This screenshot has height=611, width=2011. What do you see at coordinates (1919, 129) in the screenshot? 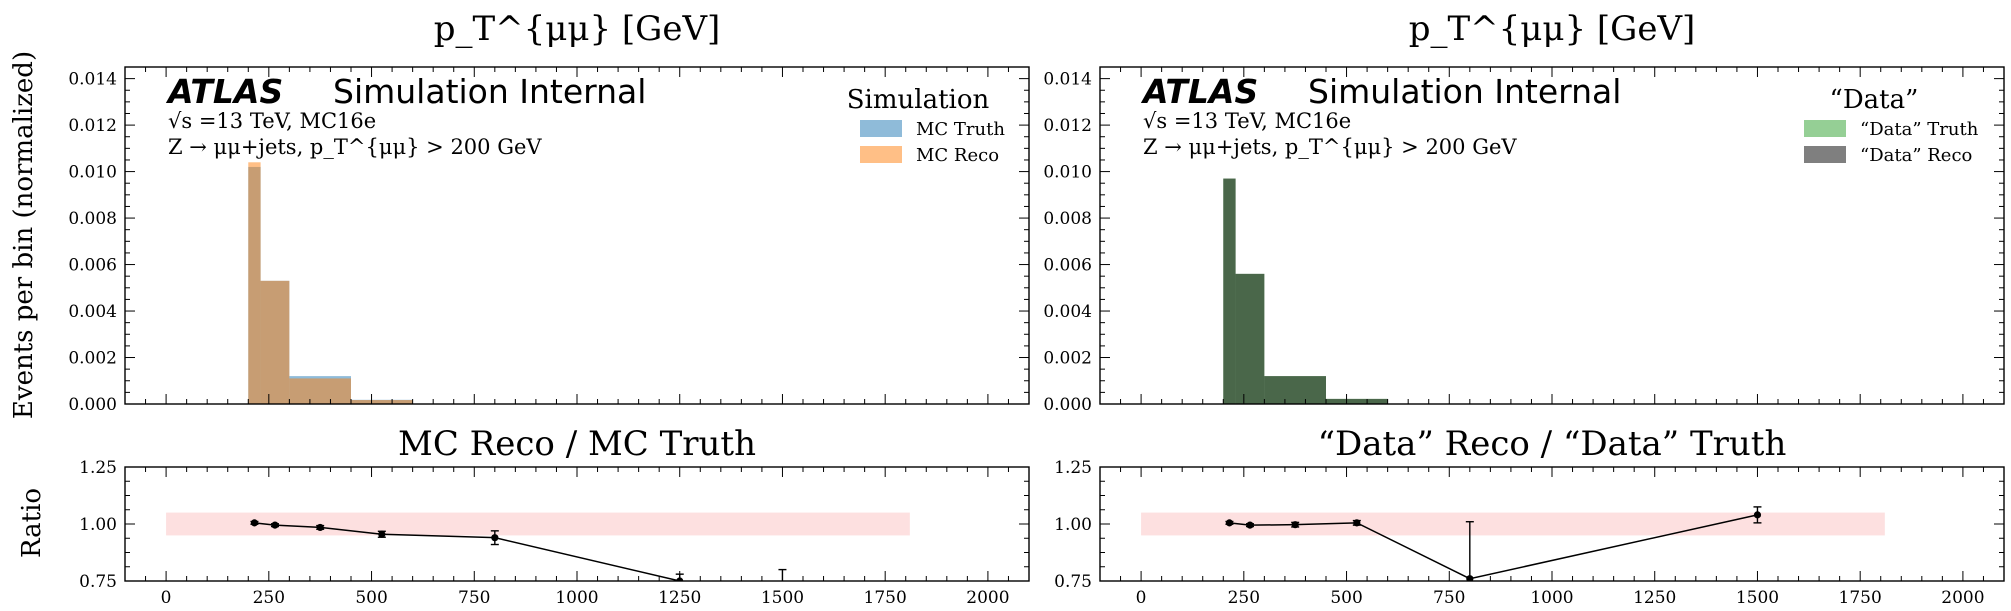
I see `legend-label: “Data” Truth` at bounding box center [1919, 129].